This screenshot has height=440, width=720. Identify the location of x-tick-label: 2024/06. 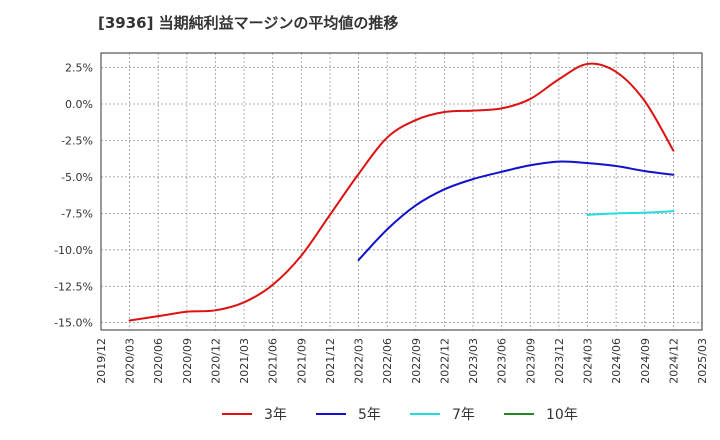
(616, 361).